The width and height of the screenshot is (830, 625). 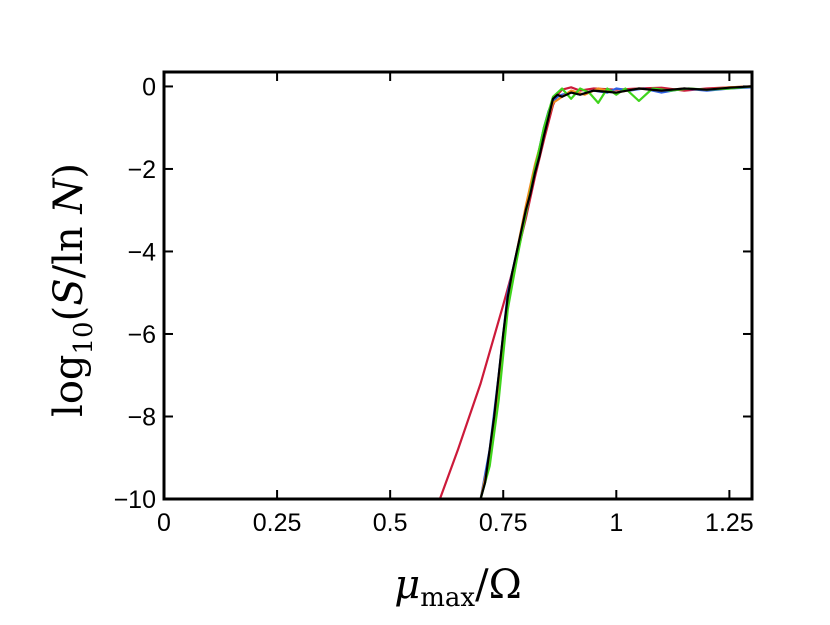 What do you see at coordinates (149, 87) in the screenshot?
I see `y-tick-label: 0` at bounding box center [149, 87].